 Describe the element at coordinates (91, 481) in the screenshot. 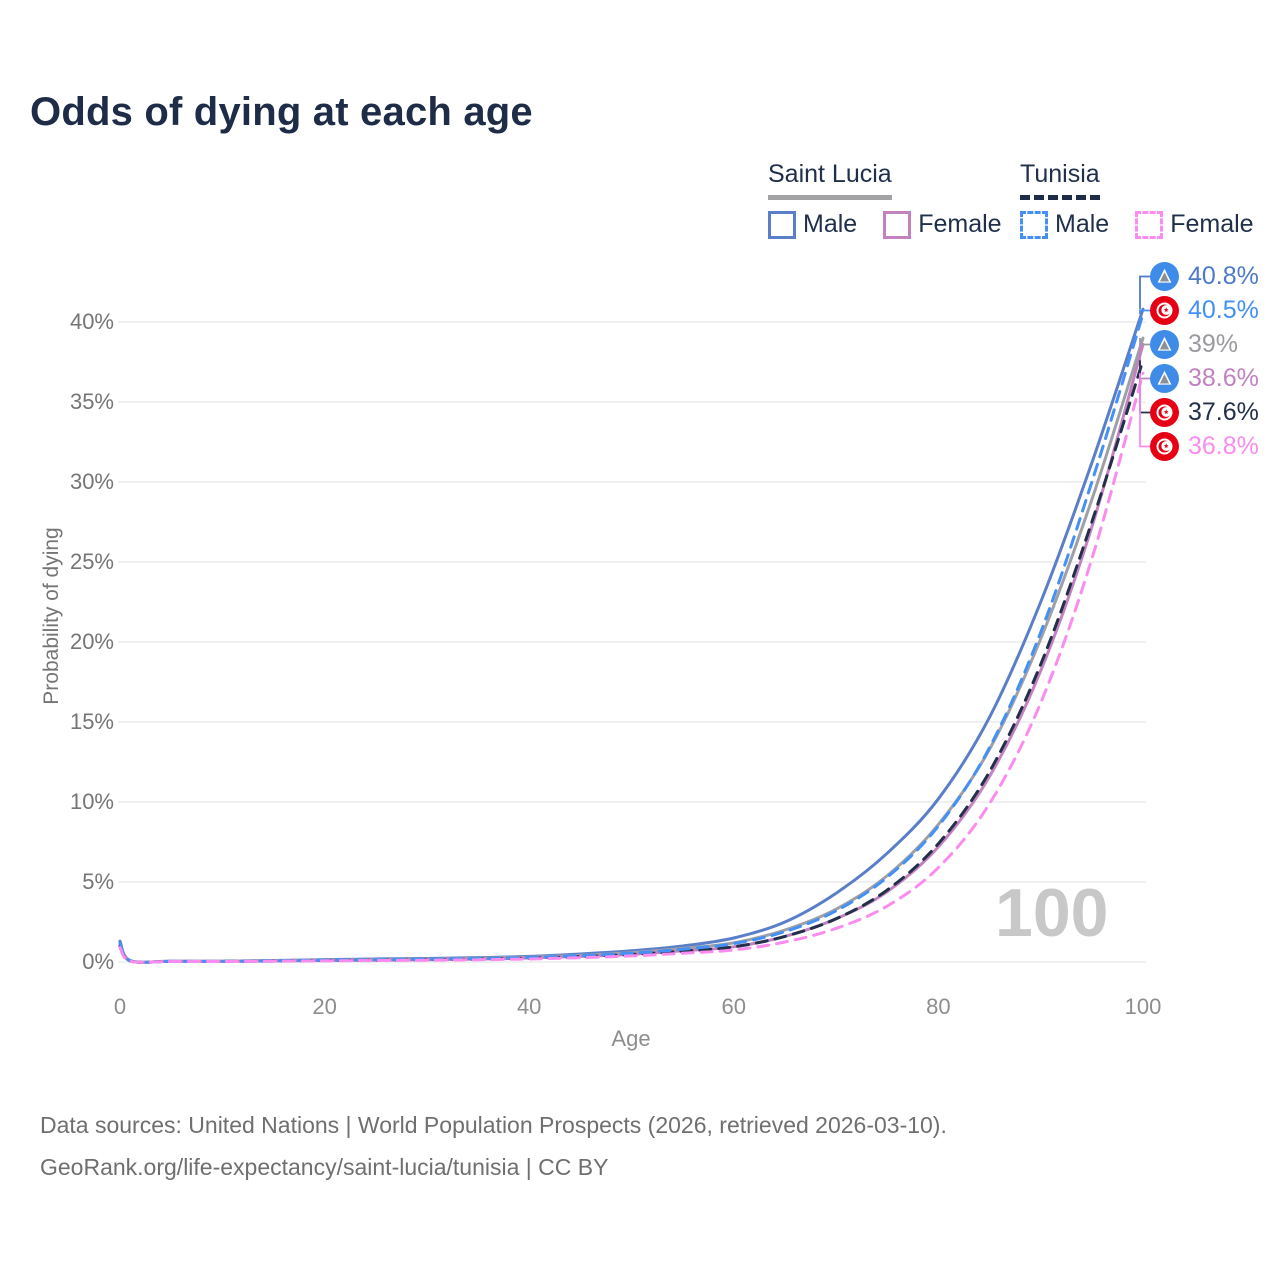

I see `y-tick-label: 30%` at that location.